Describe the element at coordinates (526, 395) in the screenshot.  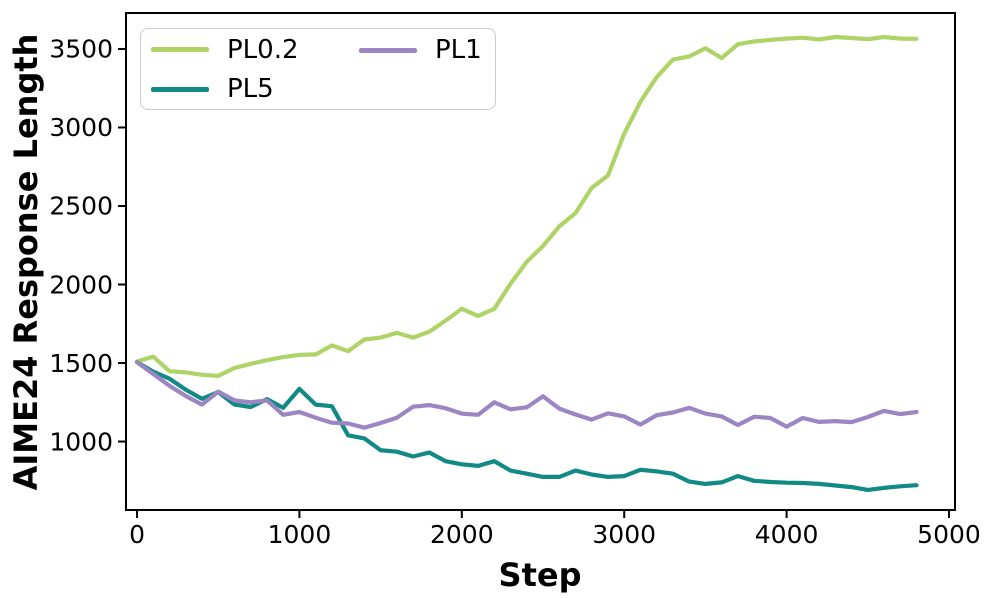
I see `series-line-PL1` at that location.